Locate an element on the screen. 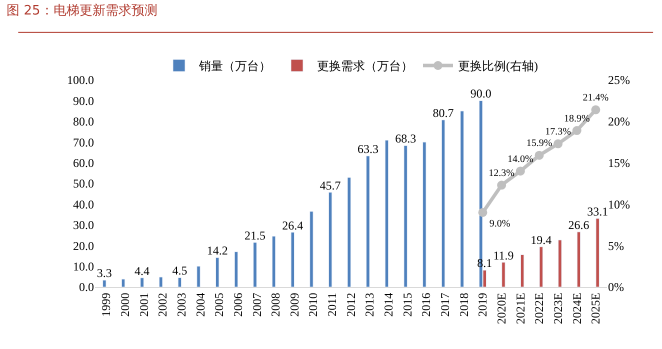  x-tick-label: 2010 is located at coordinates (313, 304).